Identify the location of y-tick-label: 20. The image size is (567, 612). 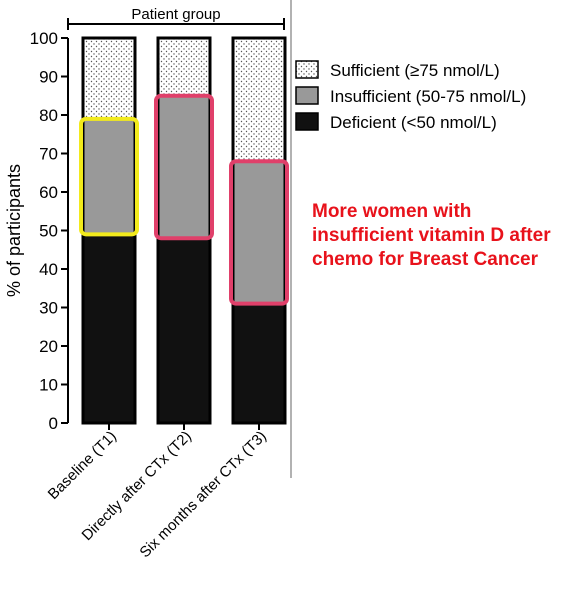
(48, 346).